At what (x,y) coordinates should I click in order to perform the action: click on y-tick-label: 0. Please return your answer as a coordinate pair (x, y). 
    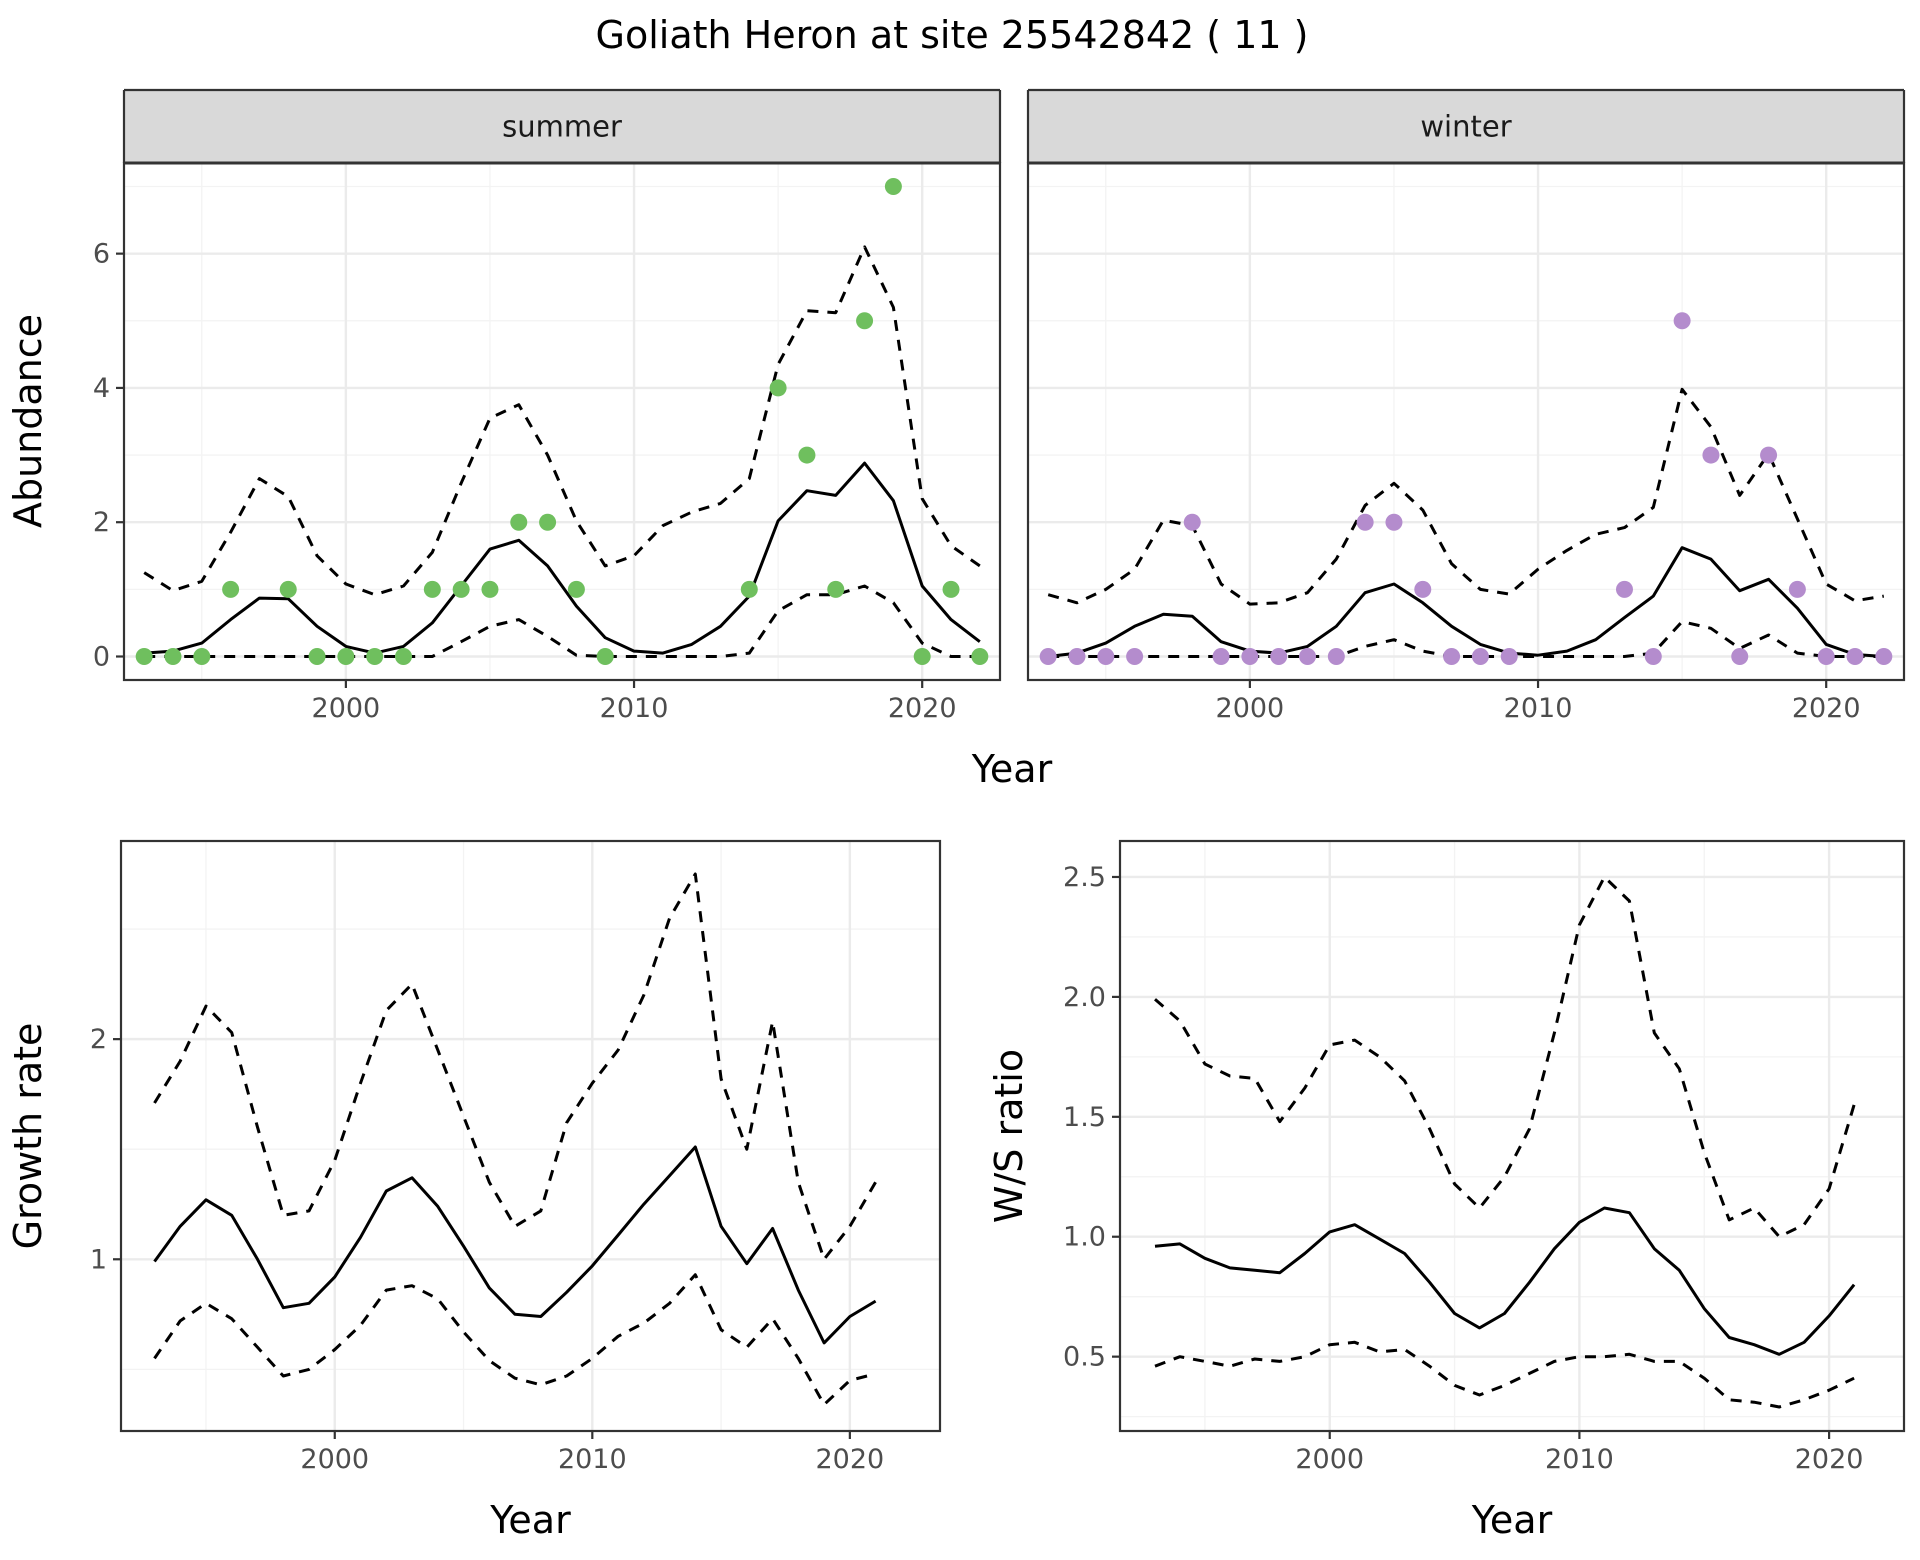
    Looking at the image, I should click on (101, 657).